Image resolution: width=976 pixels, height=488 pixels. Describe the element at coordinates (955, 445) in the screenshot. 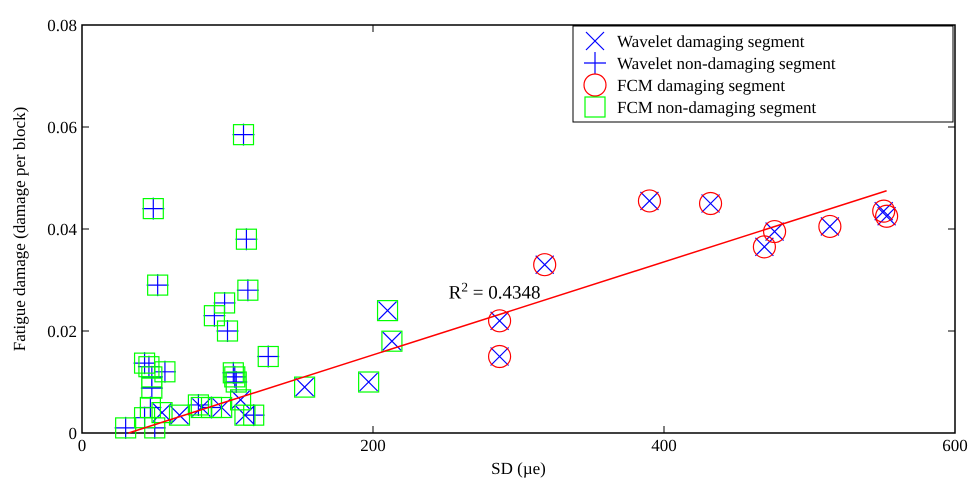

I see `x-tick-label: 600` at that location.